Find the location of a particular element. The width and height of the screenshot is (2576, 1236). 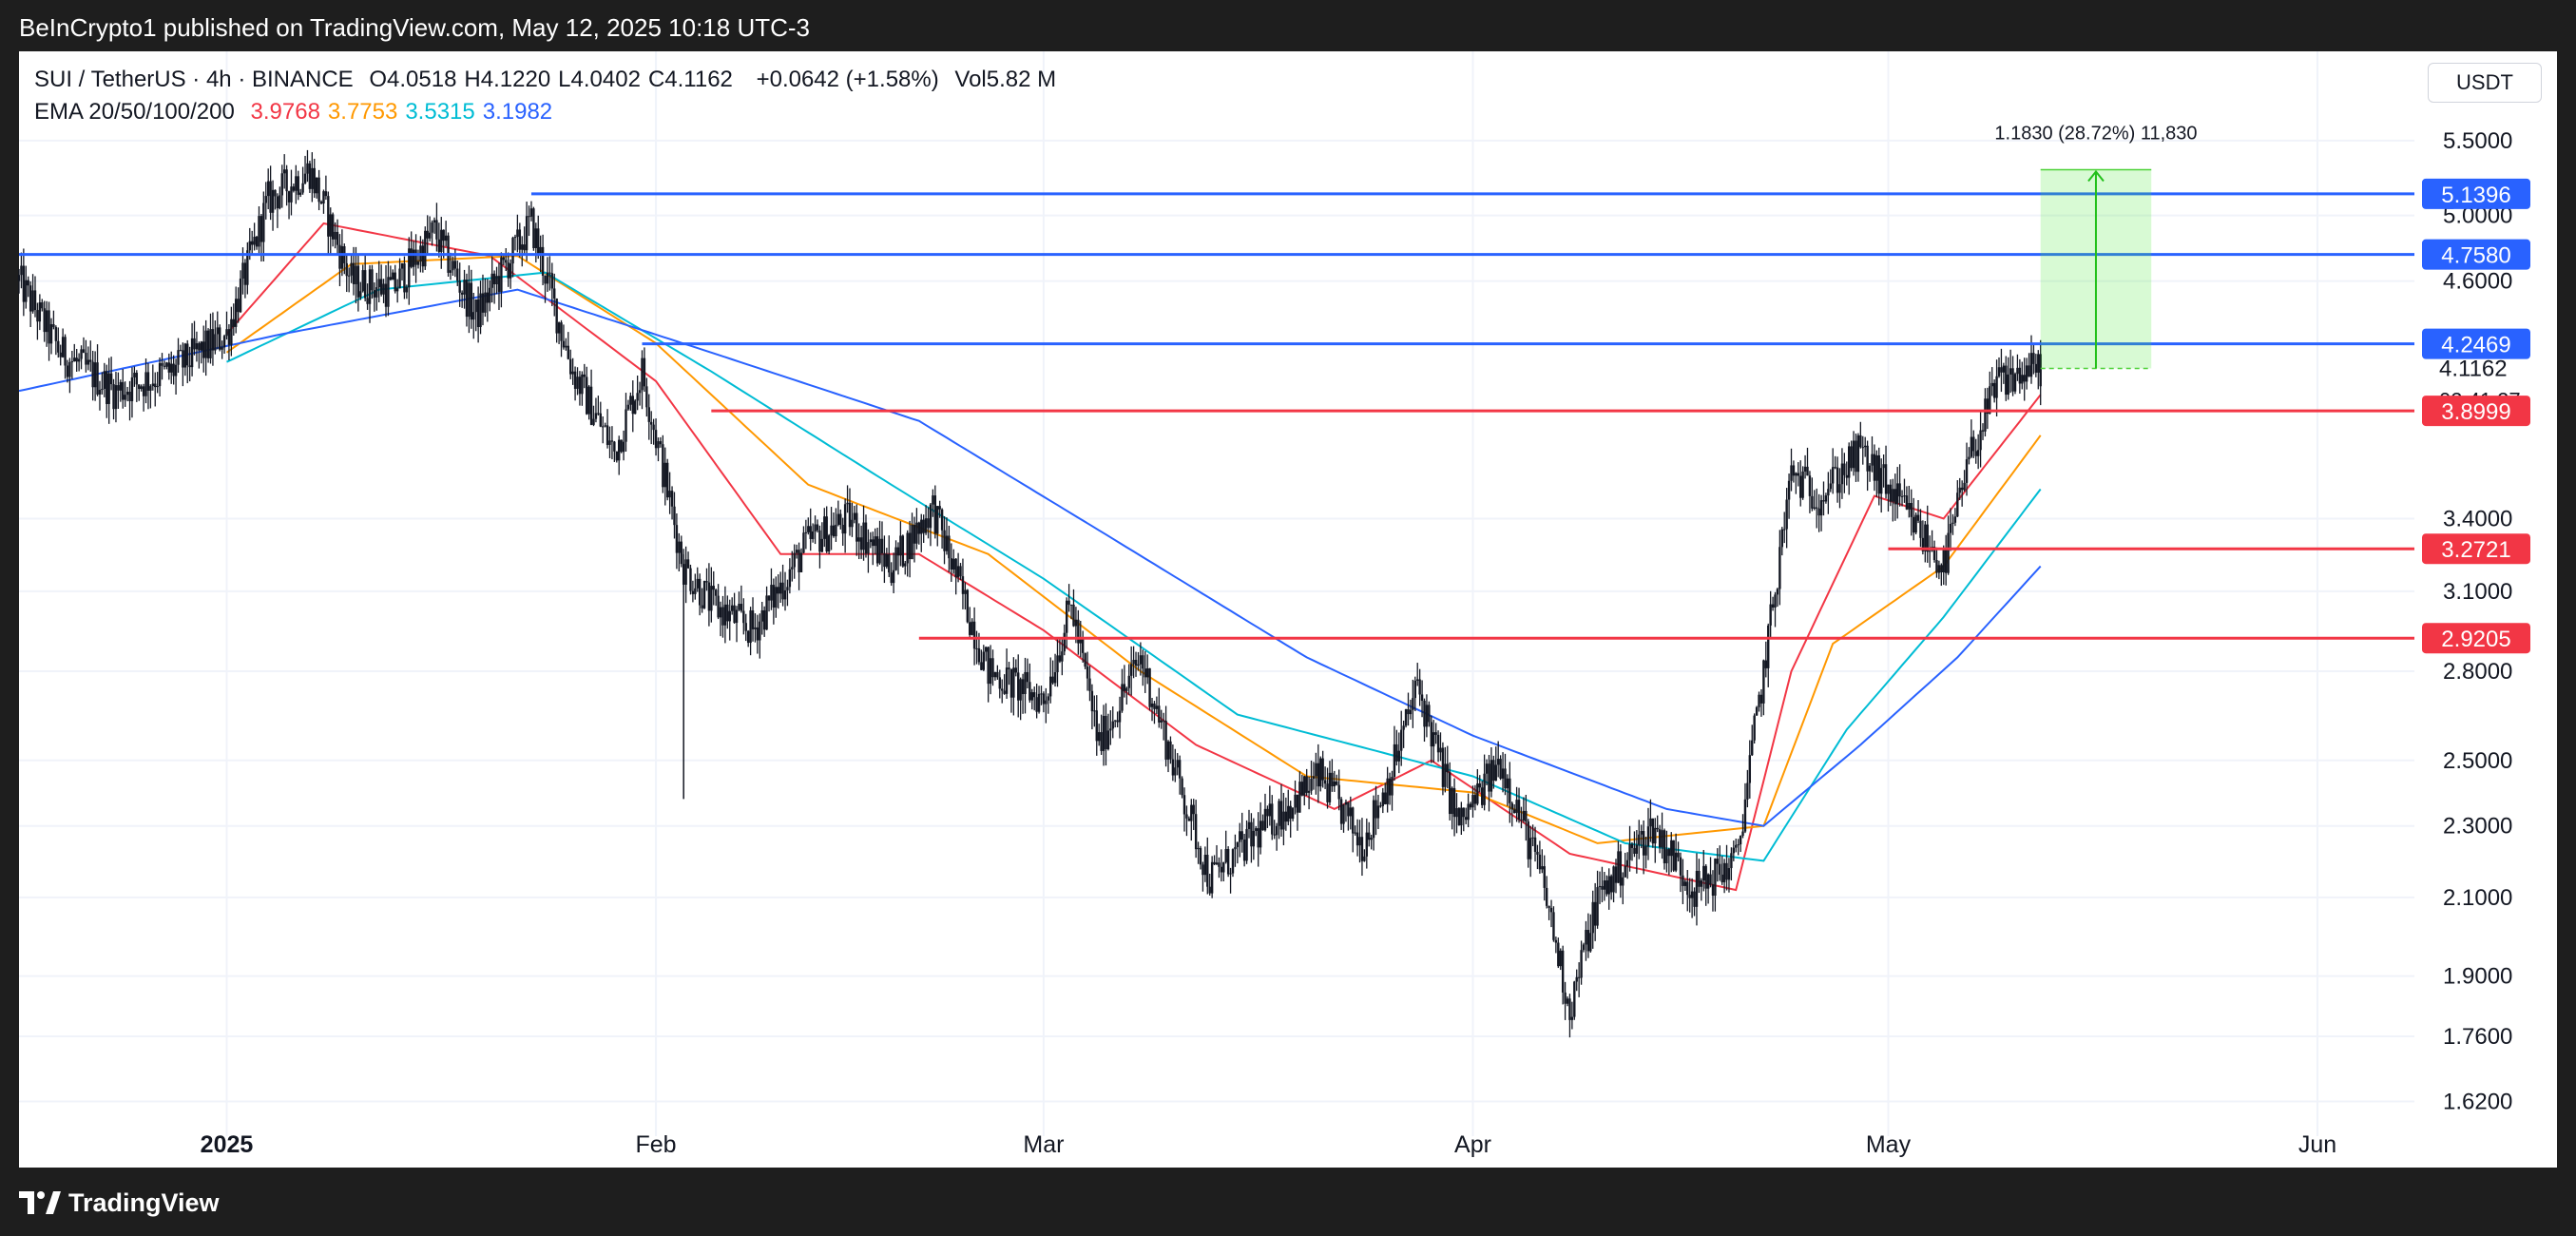

level-price-badge: 3.8999 is located at coordinates (2476, 411).